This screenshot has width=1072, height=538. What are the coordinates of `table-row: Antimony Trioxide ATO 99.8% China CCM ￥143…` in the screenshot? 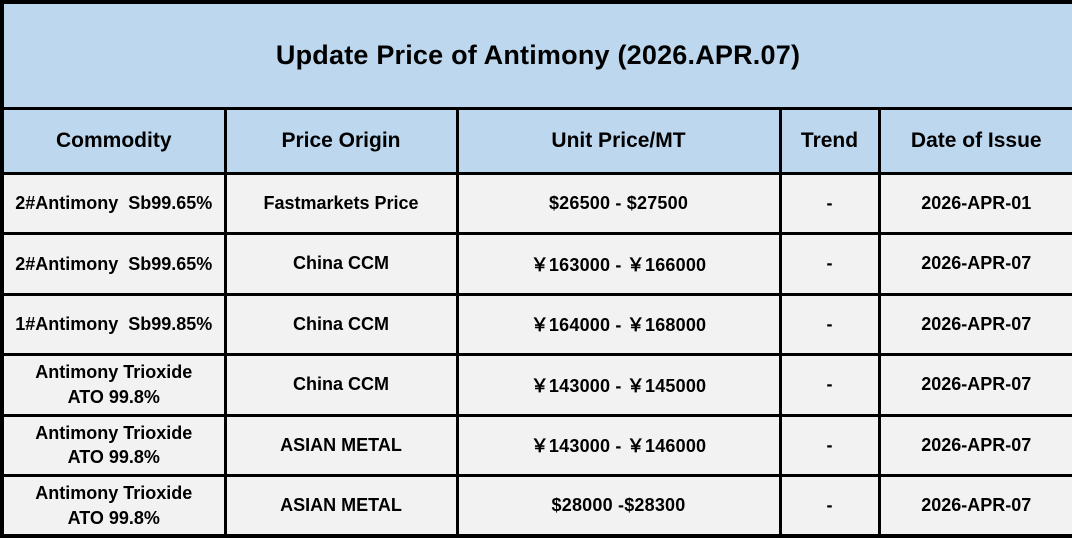 It's located at (536, 385).